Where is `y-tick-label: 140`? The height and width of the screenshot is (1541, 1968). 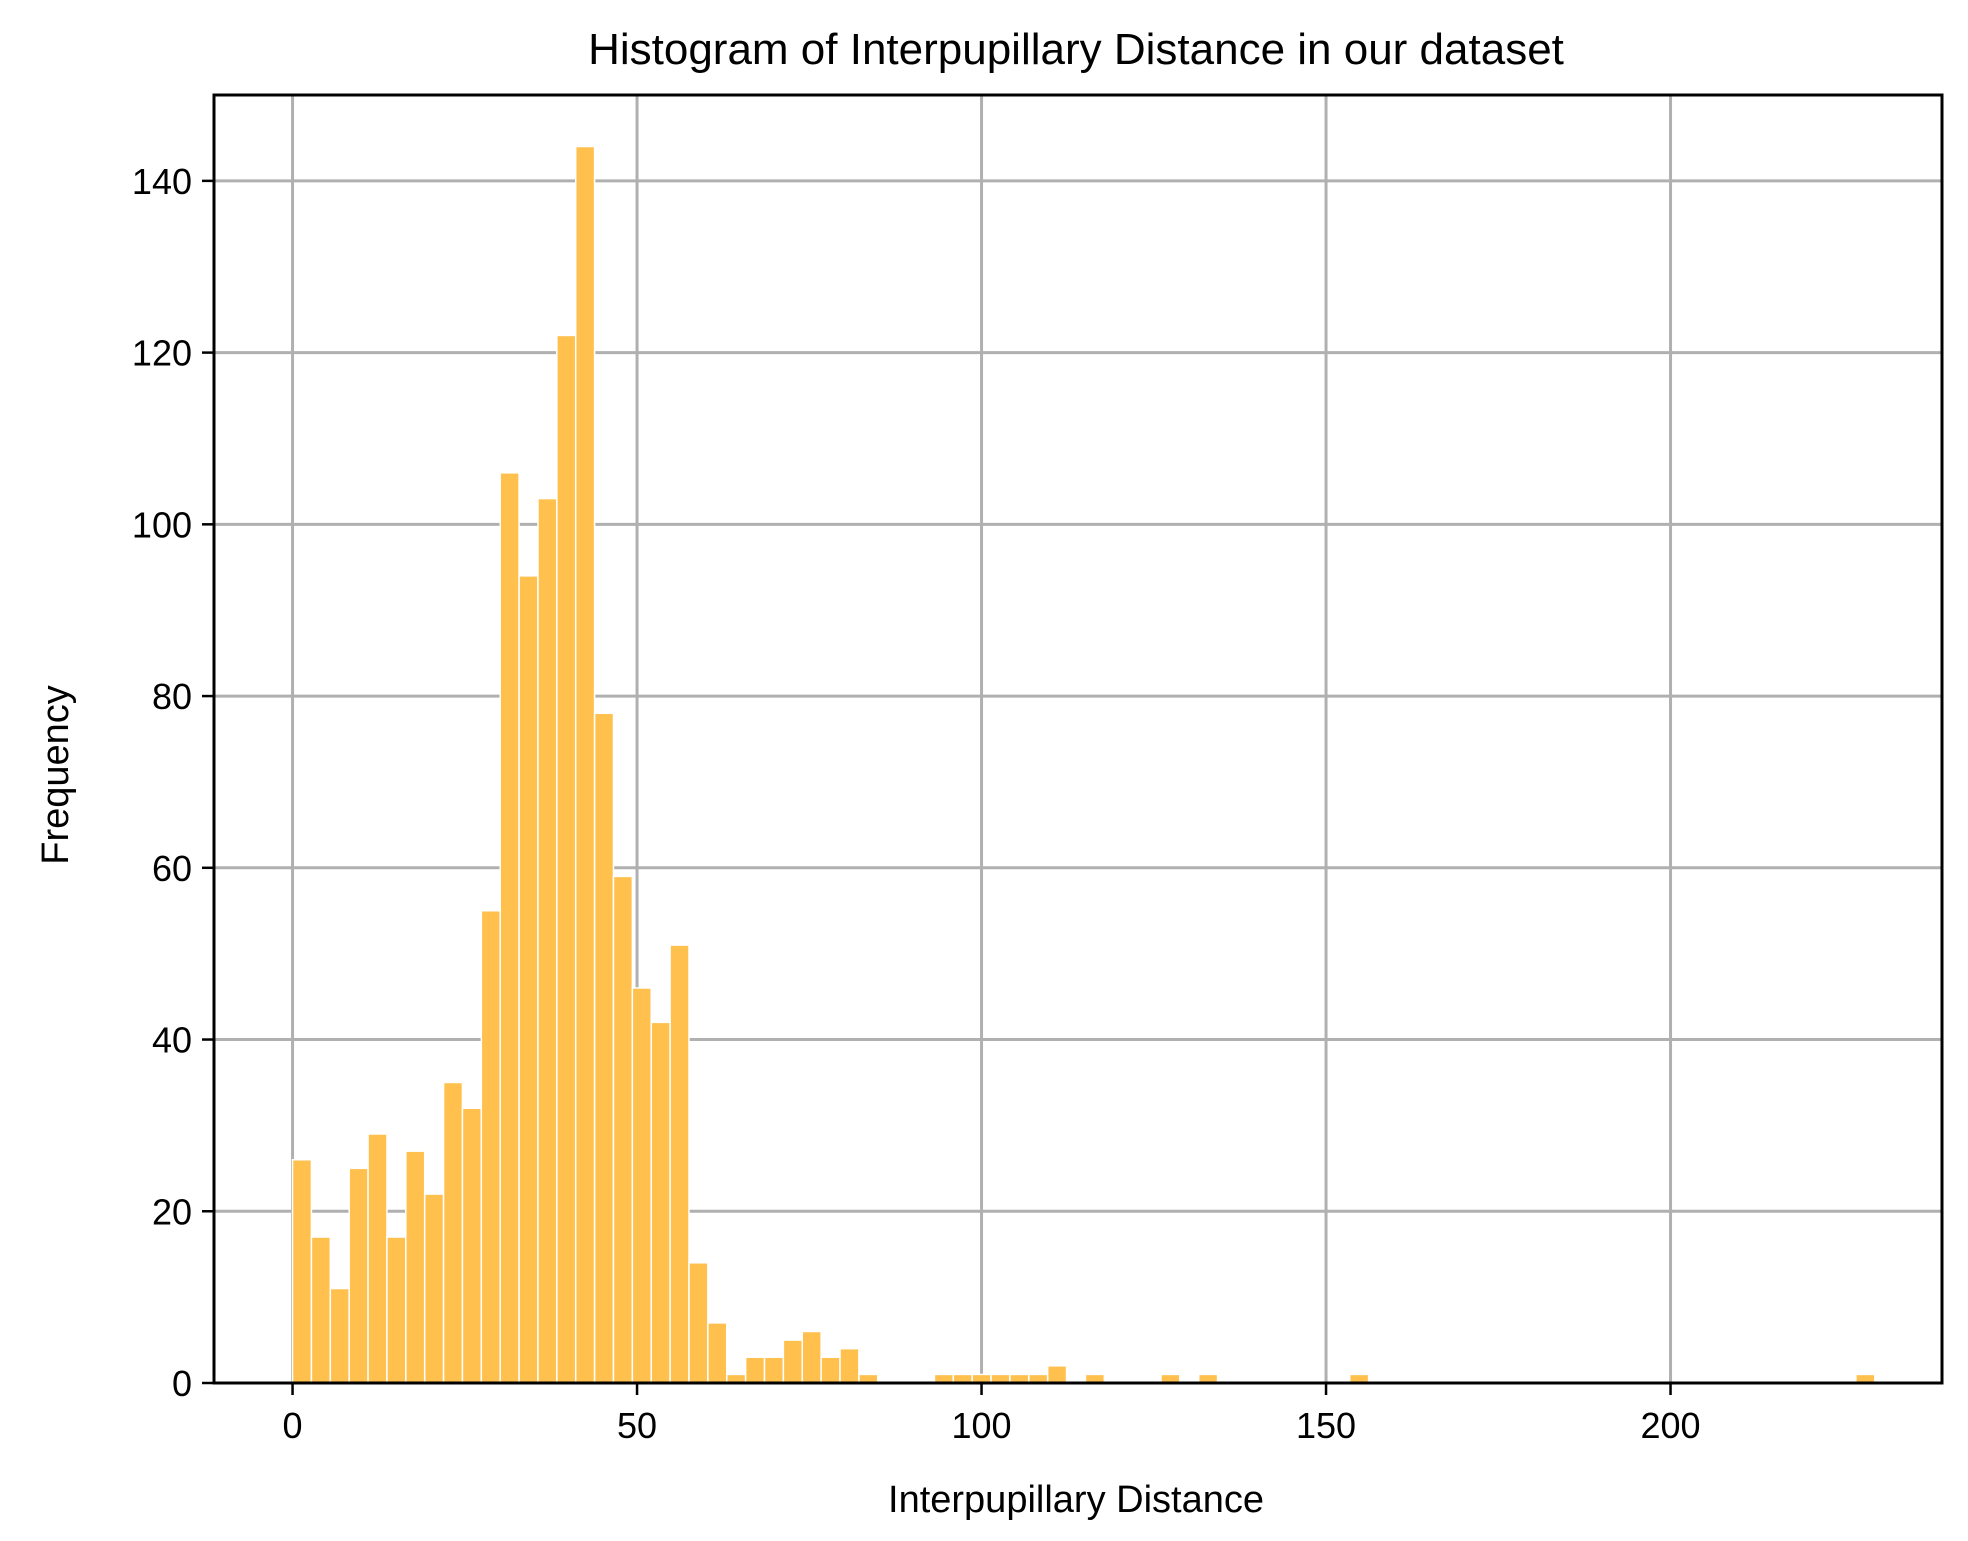 y-tick-label: 140 is located at coordinates (162, 181).